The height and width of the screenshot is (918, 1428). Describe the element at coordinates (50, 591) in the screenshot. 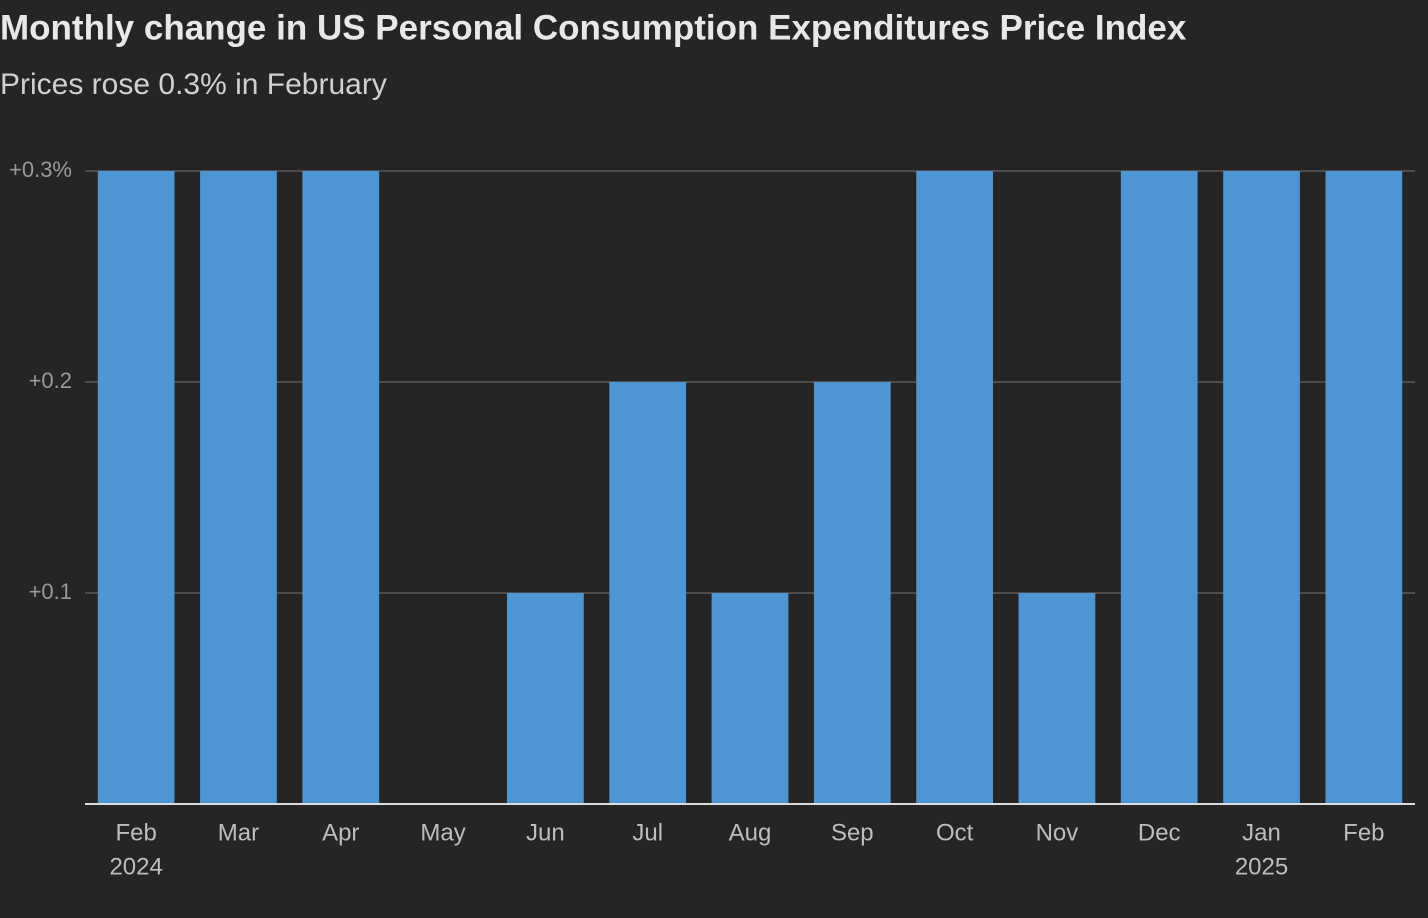

I see `y-tick-label: +0.1` at that location.